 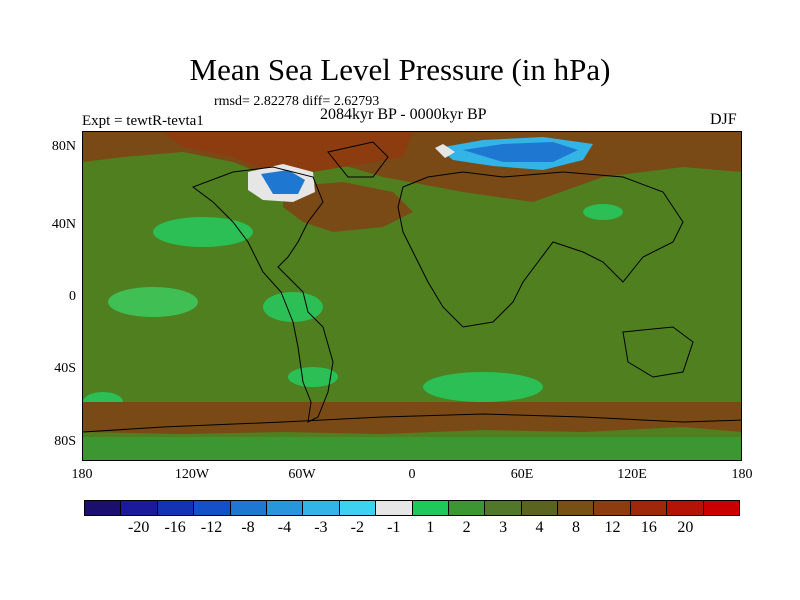 What do you see at coordinates (603, 212) in the screenshot?
I see `field-patch-asia` at bounding box center [603, 212].